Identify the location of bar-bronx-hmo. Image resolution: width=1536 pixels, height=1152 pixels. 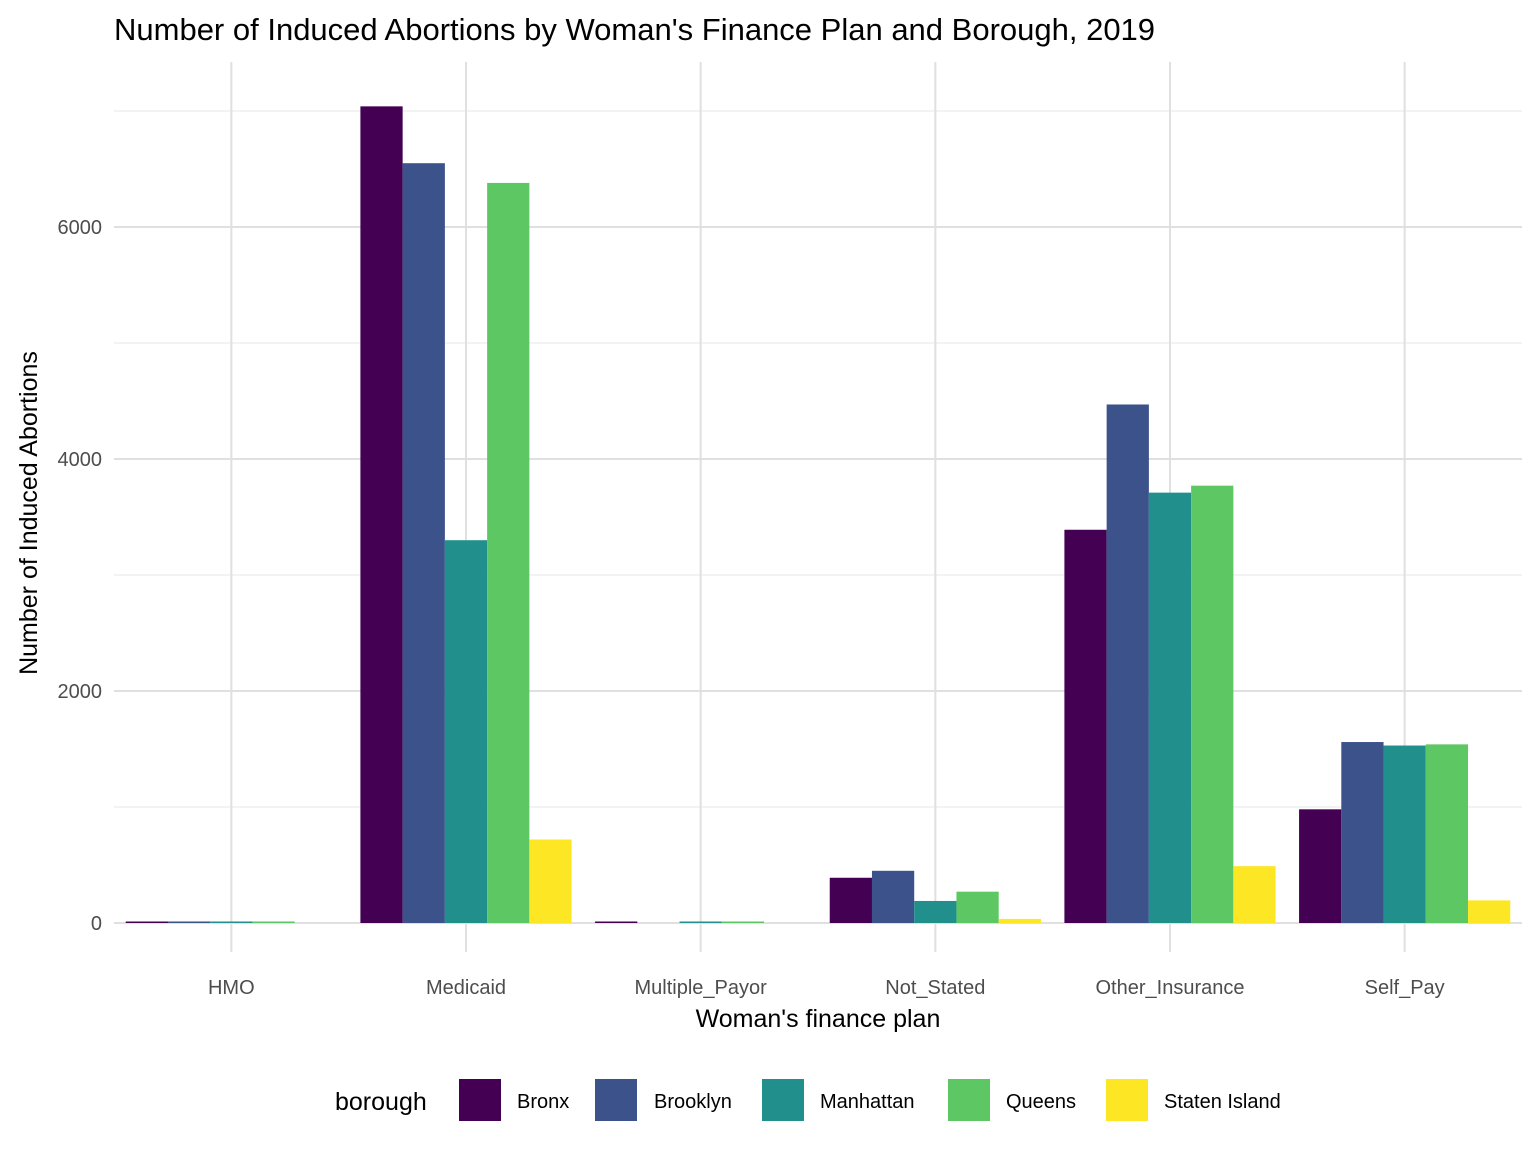
(146, 922).